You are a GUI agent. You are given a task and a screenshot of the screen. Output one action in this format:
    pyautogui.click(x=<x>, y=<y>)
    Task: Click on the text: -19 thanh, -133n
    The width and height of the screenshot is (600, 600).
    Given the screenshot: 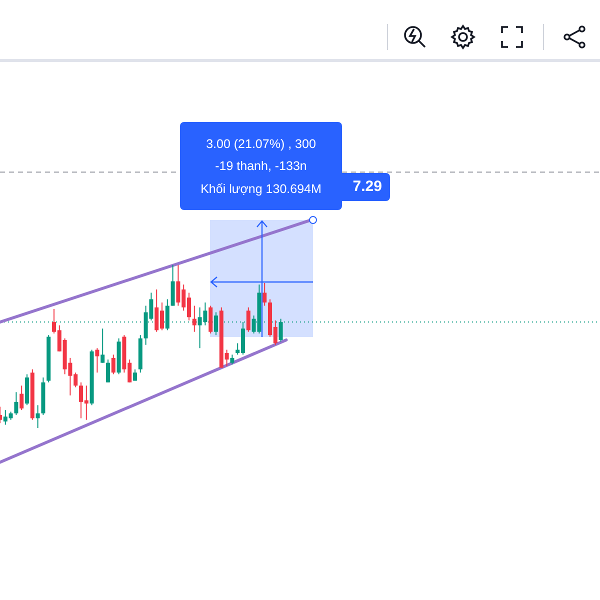 What is the action you would take?
    pyautogui.click(x=261, y=166)
    